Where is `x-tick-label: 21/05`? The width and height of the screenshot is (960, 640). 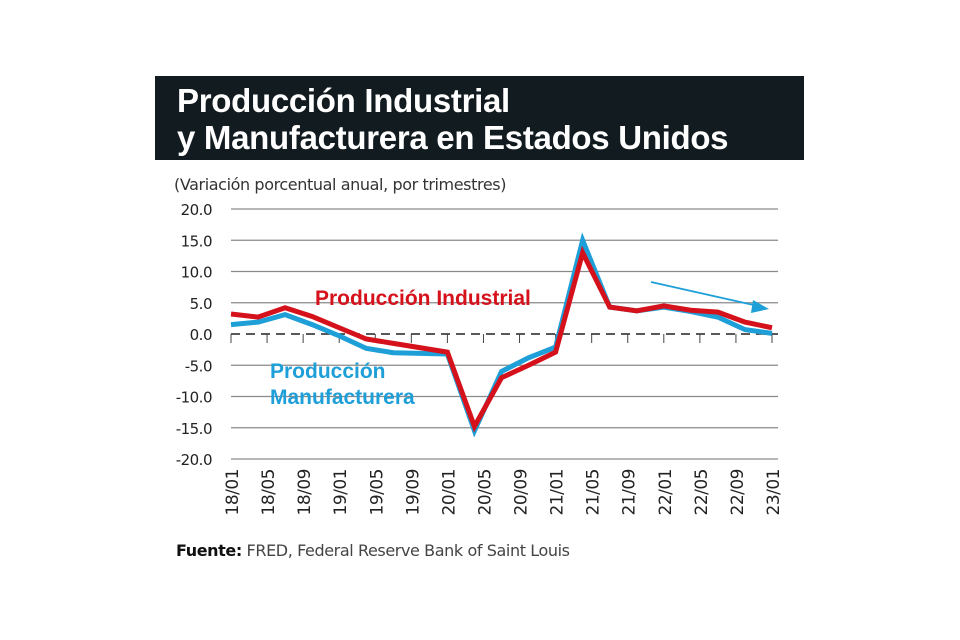 x-tick-label: 21/05 is located at coordinates (594, 492).